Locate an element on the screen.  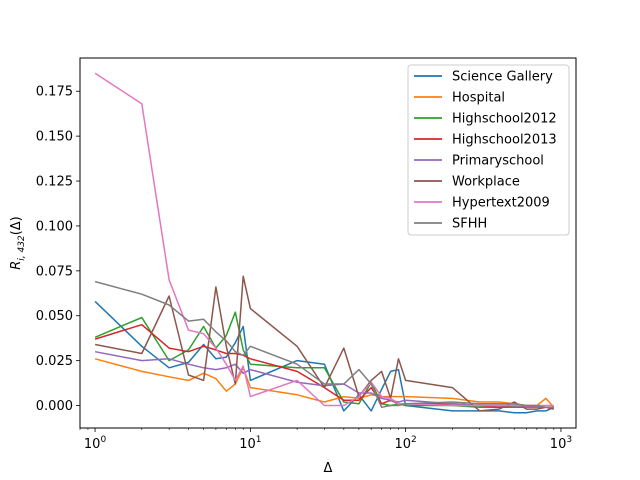
y-tick-label: 0.075 is located at coordinates (54, 271).